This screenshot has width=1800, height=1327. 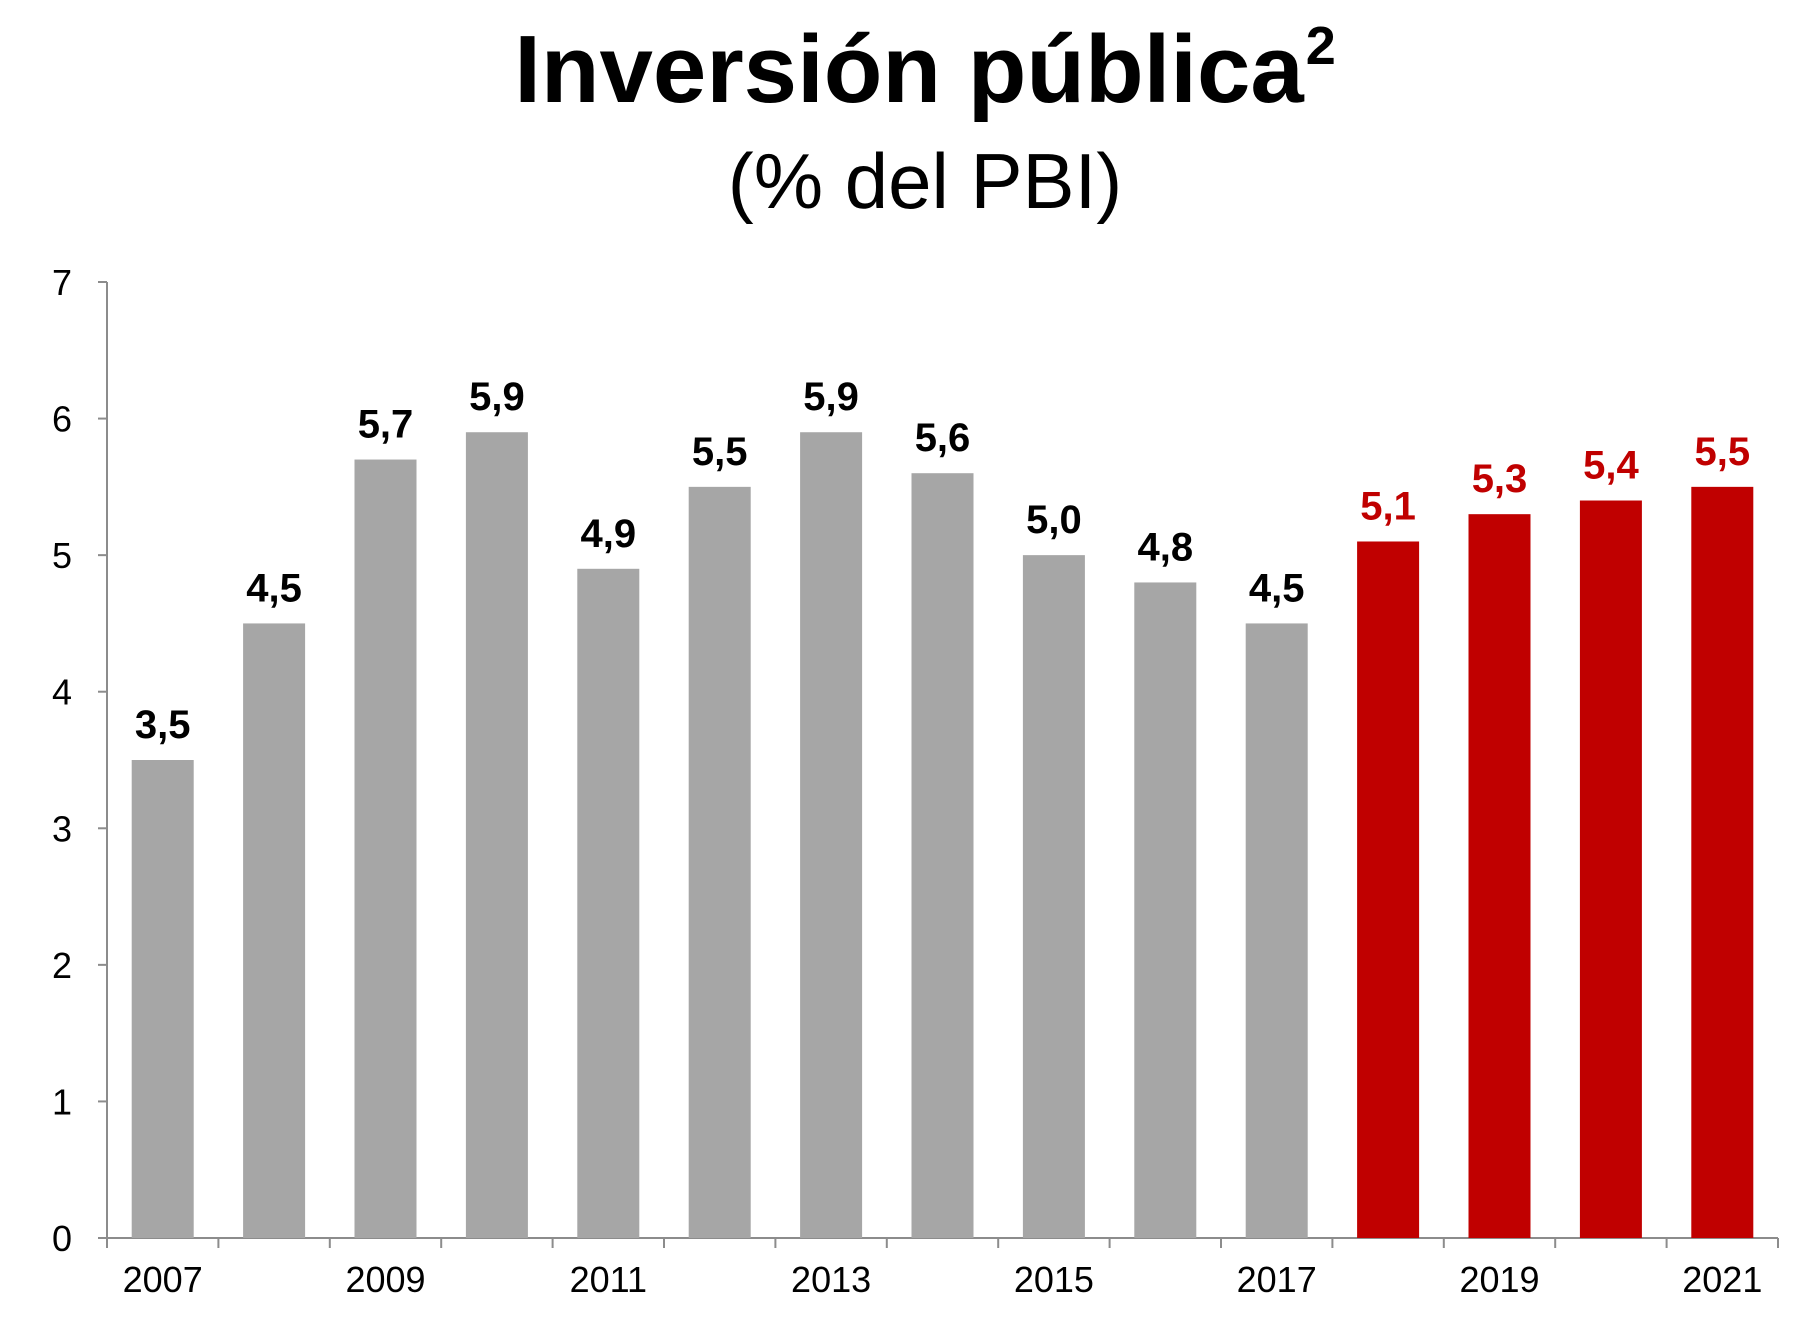 What do you see at coordinates (62, 282) in the screenshot?
I see `y-tick-label: 7` at bounding box center [62, 282].